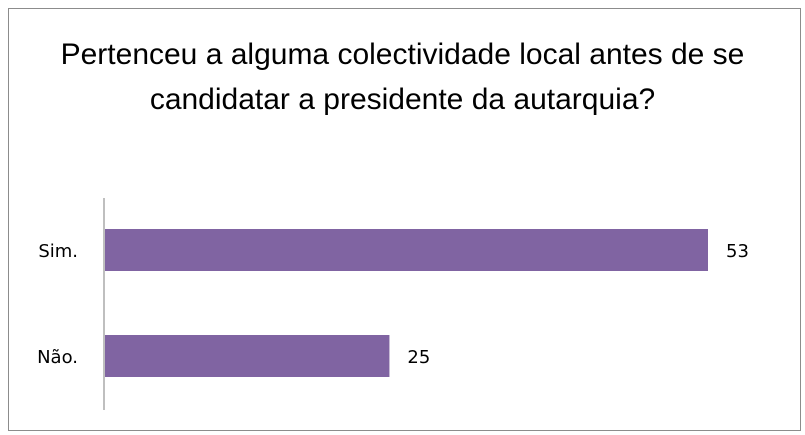 This screenshot has height=435, width=805. I want to click on category-label-1: Não., so click(57, 357).